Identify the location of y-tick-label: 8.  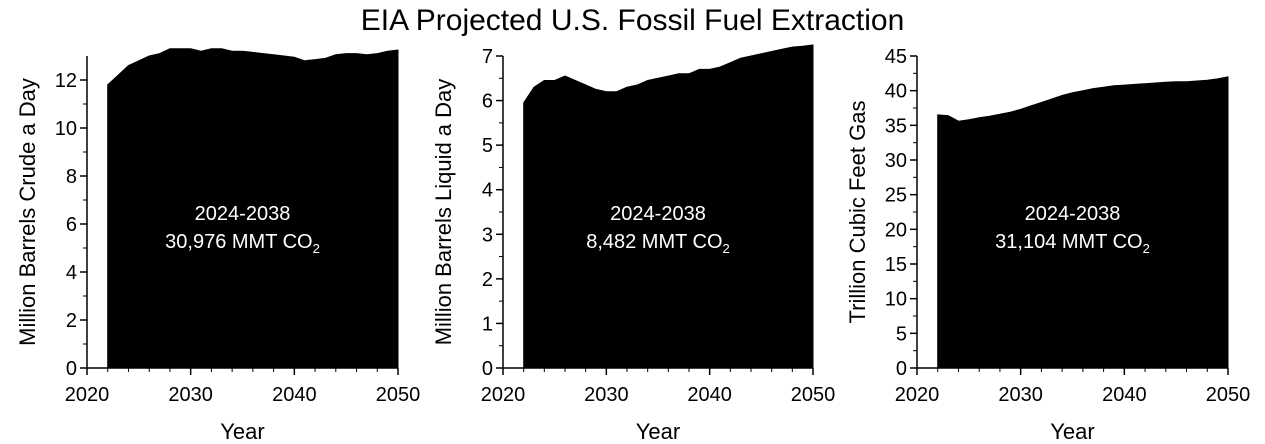
(71, 177).